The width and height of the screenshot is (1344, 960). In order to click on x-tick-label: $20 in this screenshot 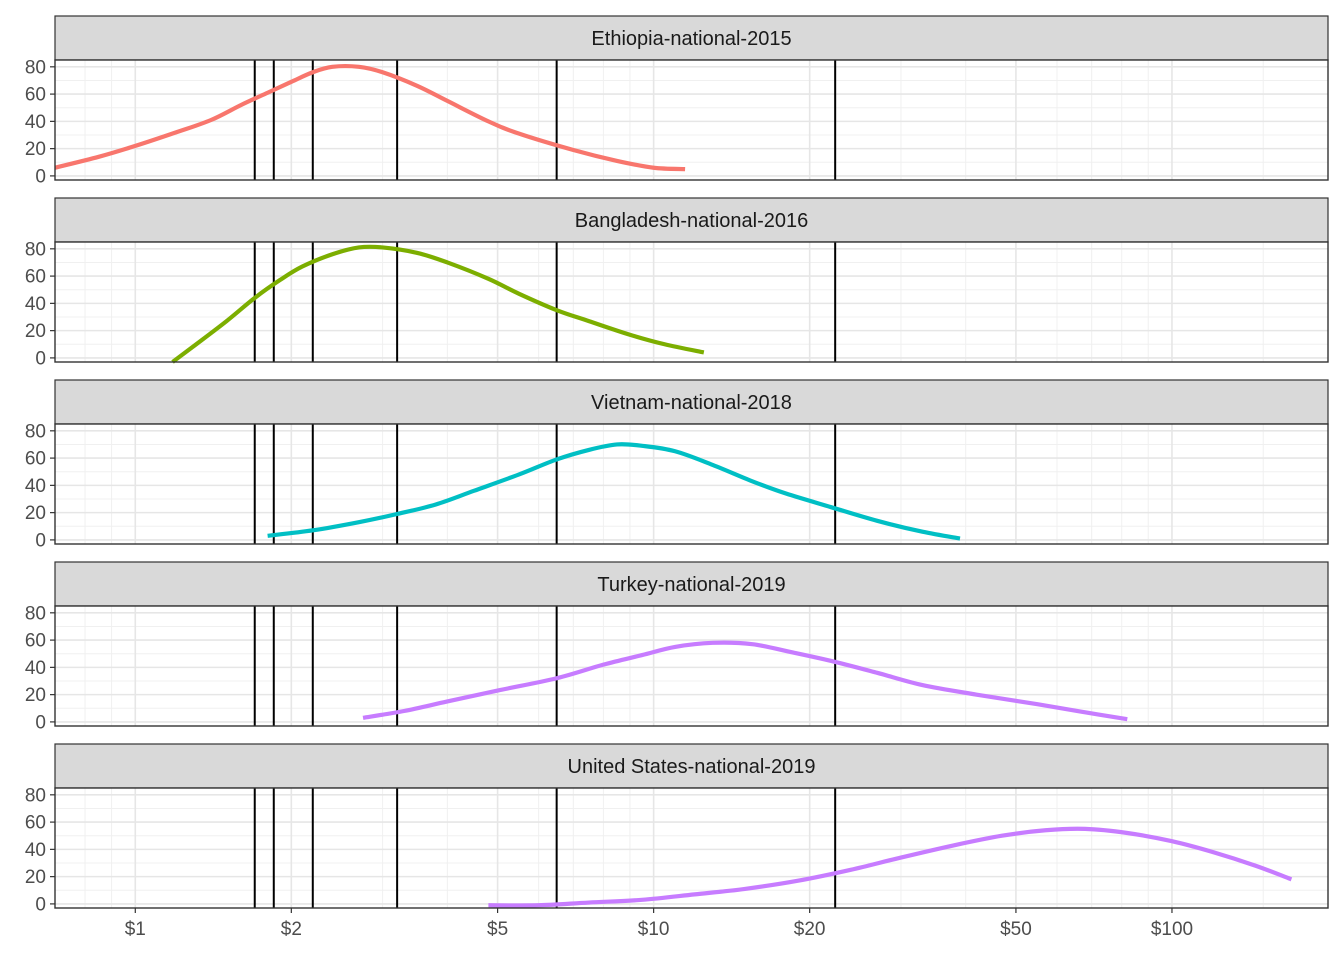, I will do `click(810, 929)`.